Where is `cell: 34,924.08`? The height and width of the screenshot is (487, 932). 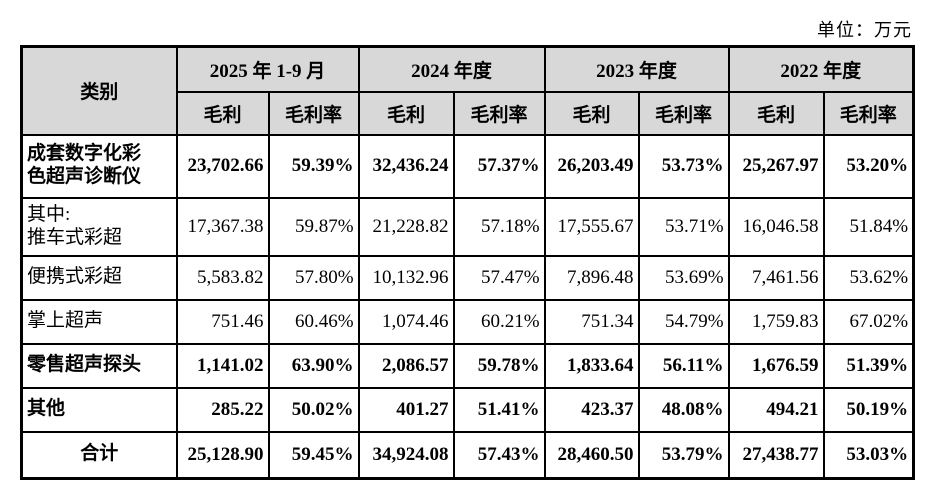 cell: 34,924.08 is located at coordinates (406, 455).